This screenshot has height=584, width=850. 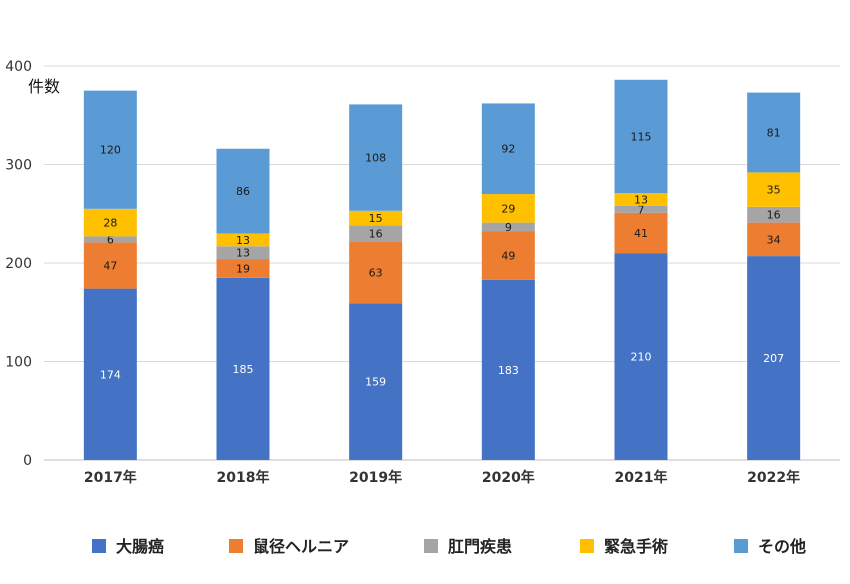 I want to click on y-tick-label: 300, so click(x=18, y=166).